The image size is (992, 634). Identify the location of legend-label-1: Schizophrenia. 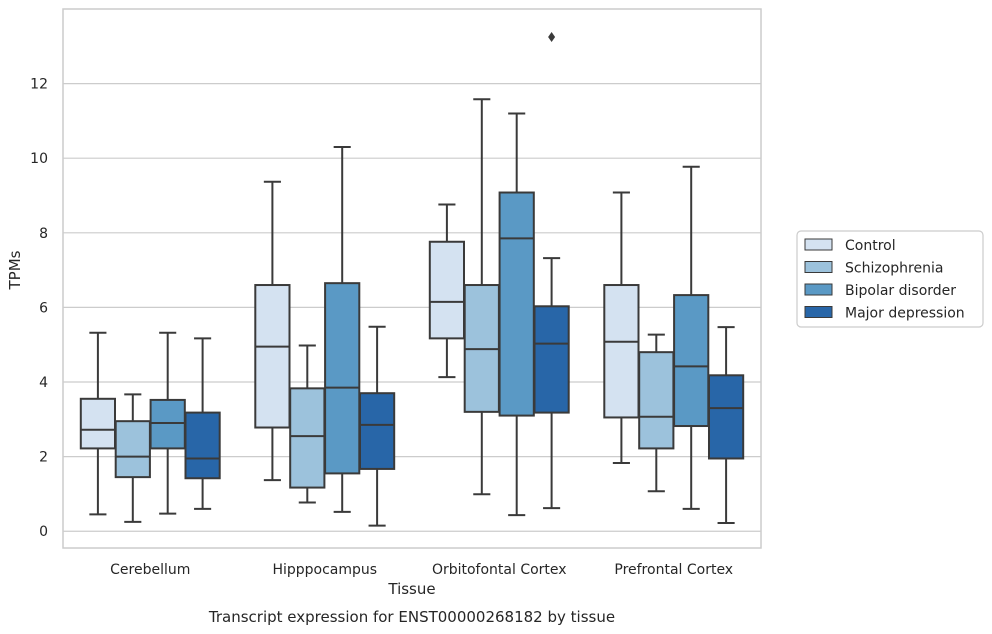
(894, 269).